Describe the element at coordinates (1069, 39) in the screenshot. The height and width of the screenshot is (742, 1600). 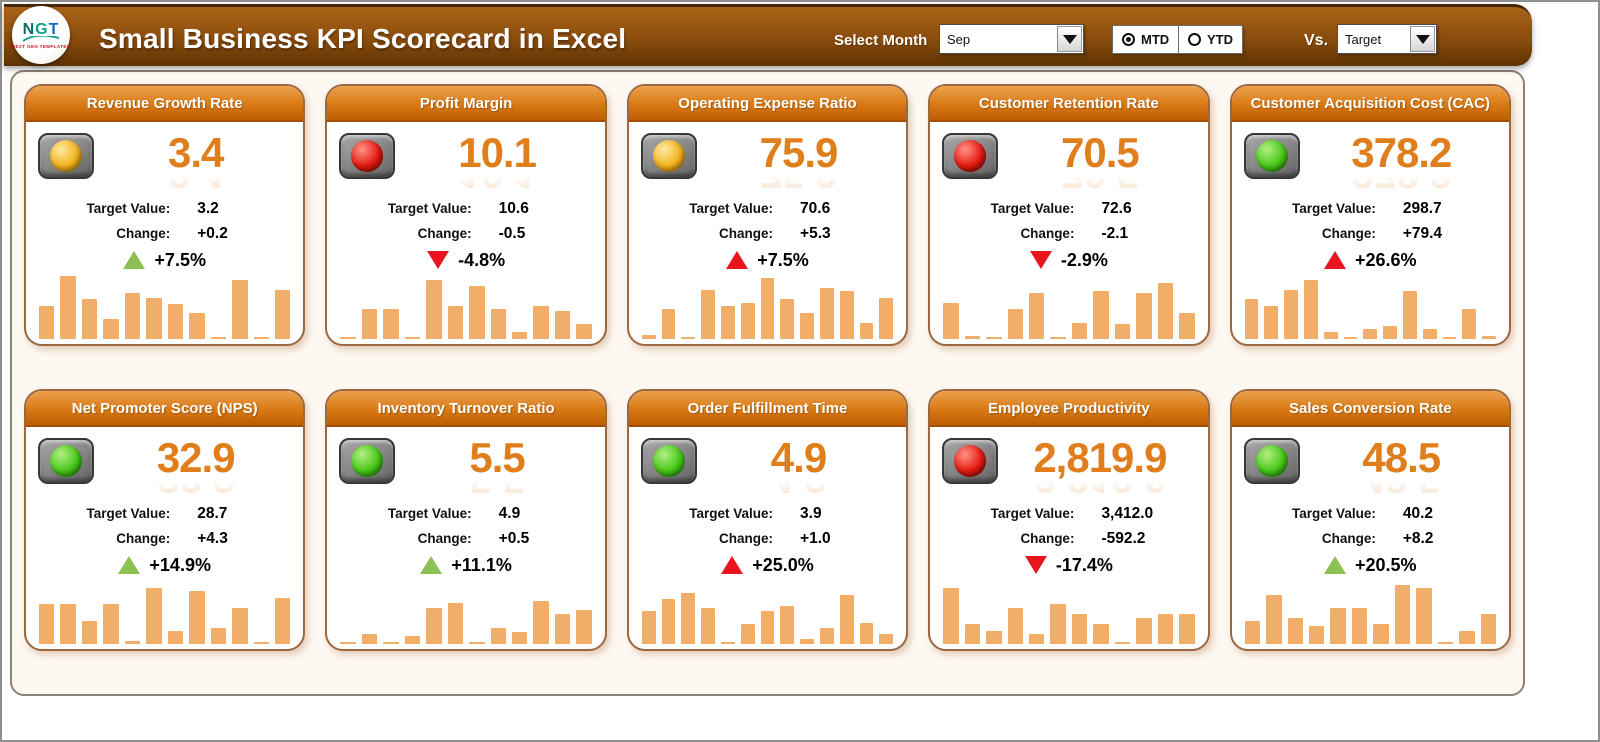
I see `month-dropdown-button` at that location.